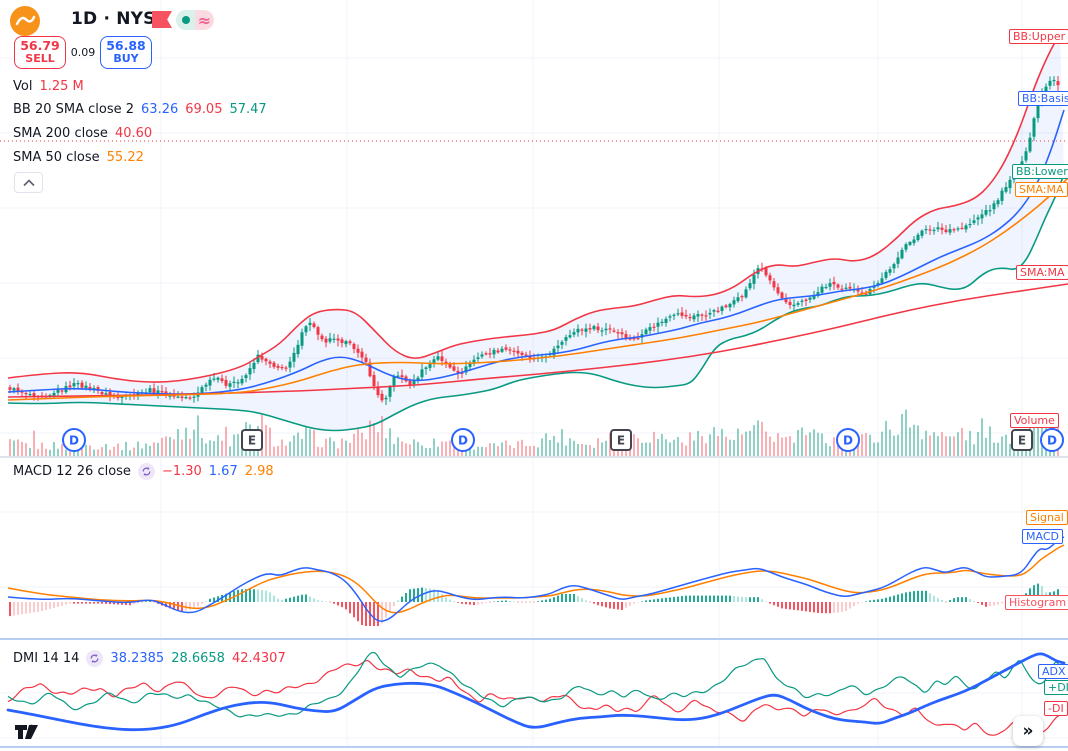  I want to click on legend-row-bb: BB 20 SMA close 2 63.26 69.05 57.47, so click(140, 109).